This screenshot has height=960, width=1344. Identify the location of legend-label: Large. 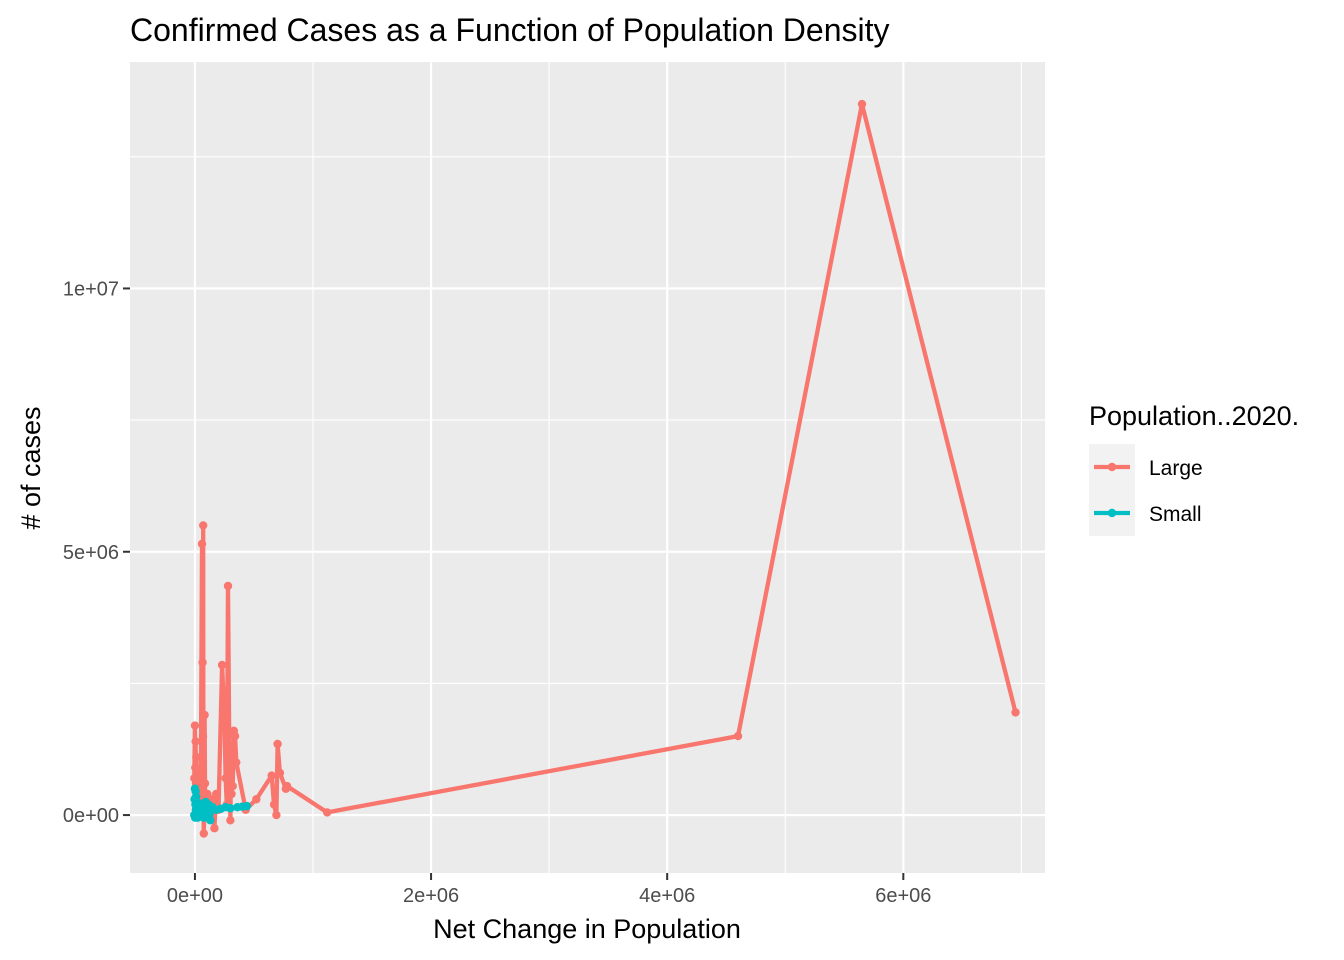
(1176, 468).